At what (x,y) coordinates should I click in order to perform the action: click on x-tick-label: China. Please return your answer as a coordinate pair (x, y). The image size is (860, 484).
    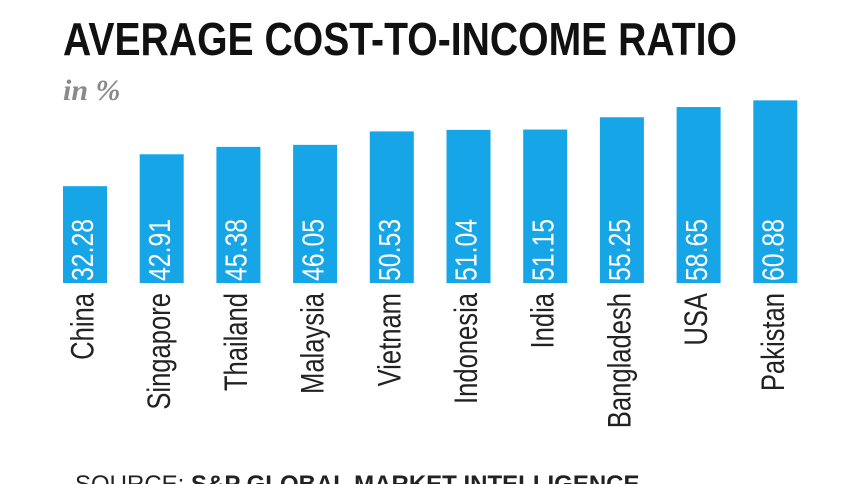
    Looking at the image, I should click on (83, 326).